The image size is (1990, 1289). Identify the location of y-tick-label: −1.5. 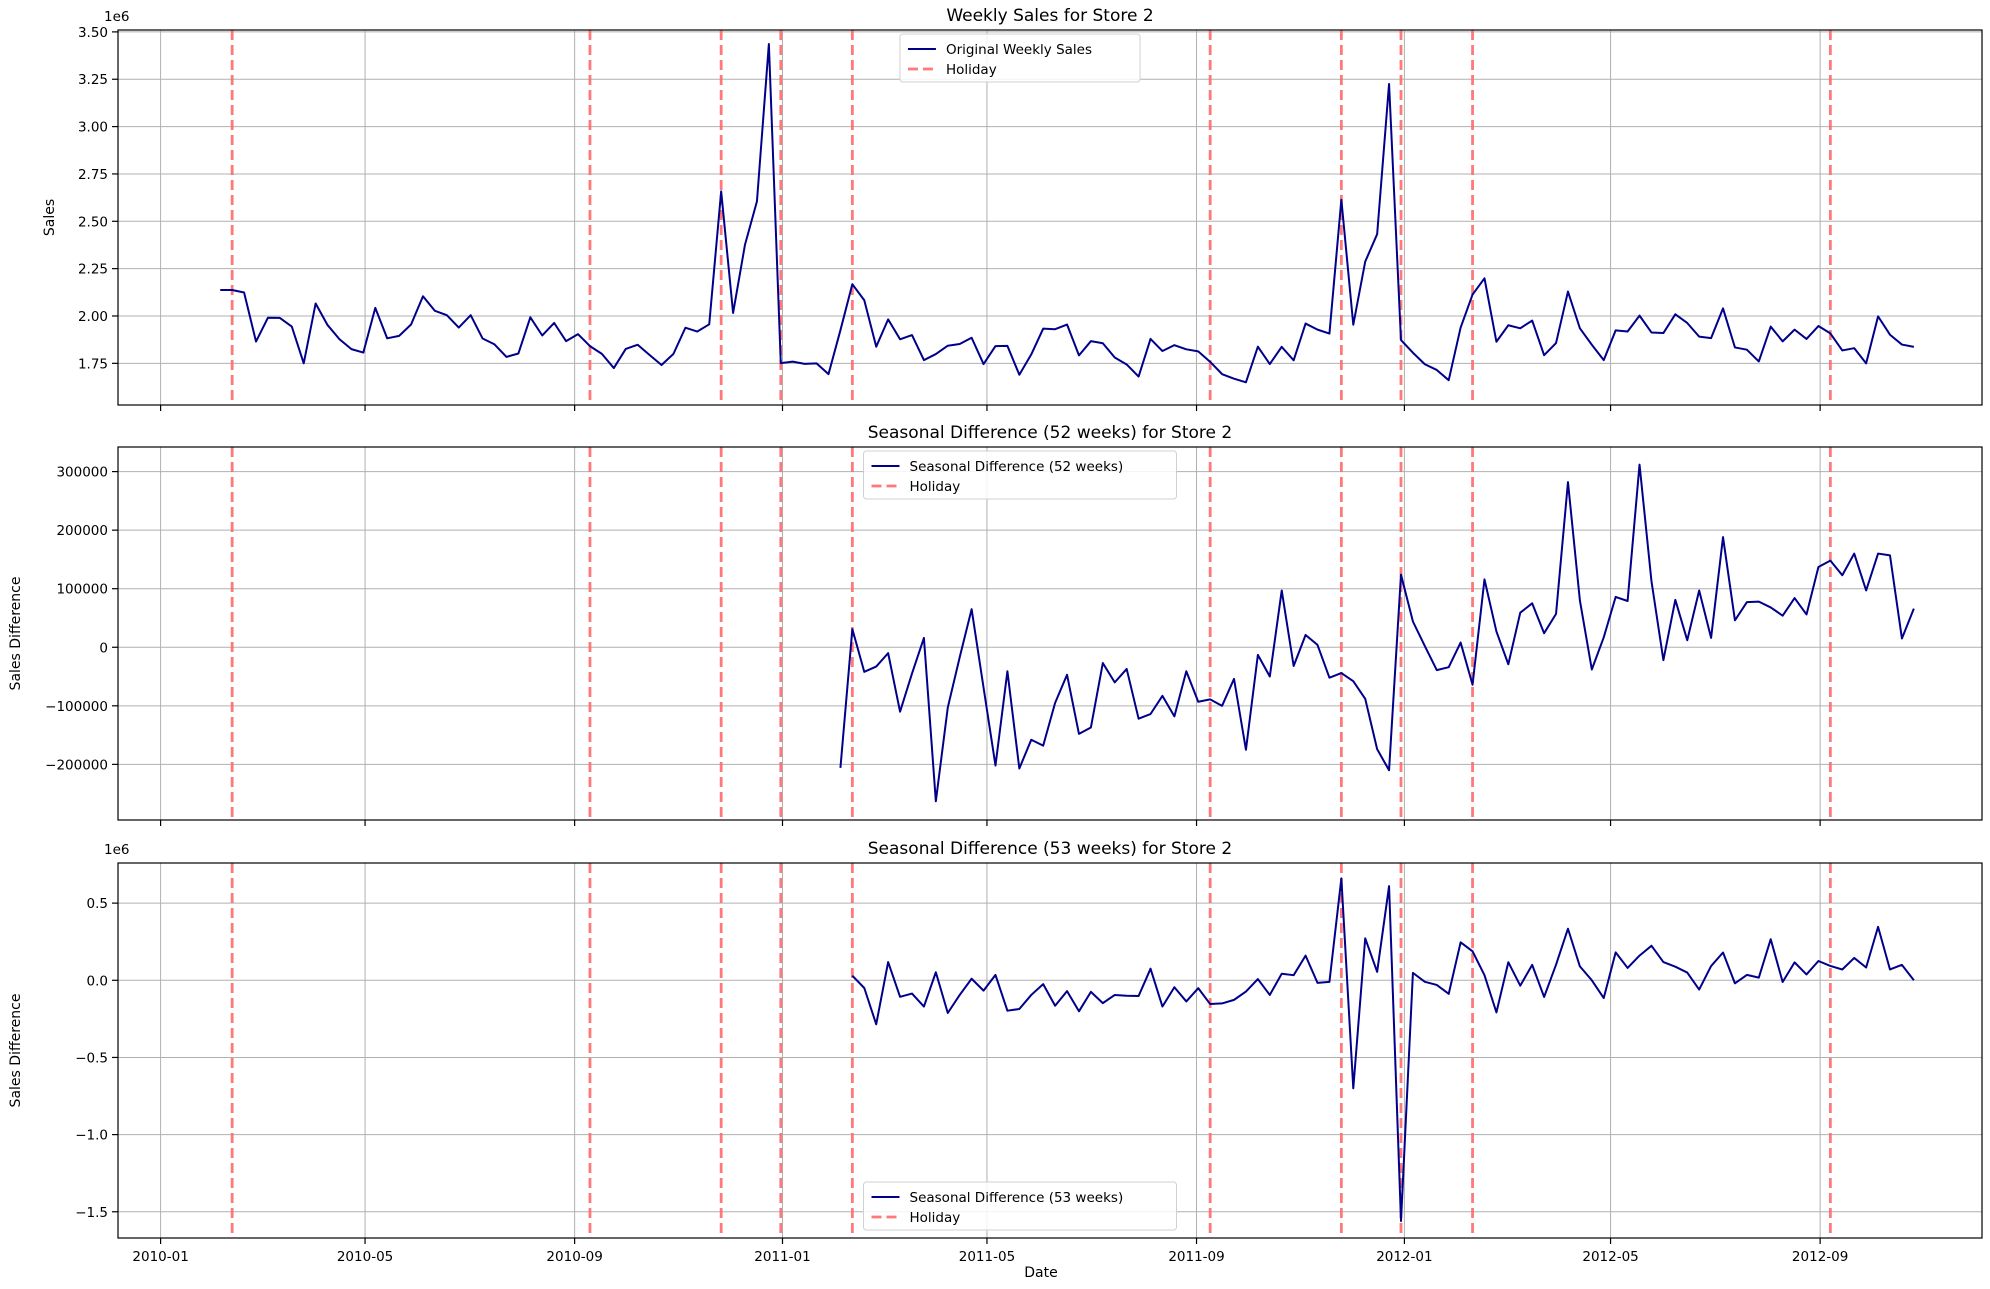
(91, 1213).